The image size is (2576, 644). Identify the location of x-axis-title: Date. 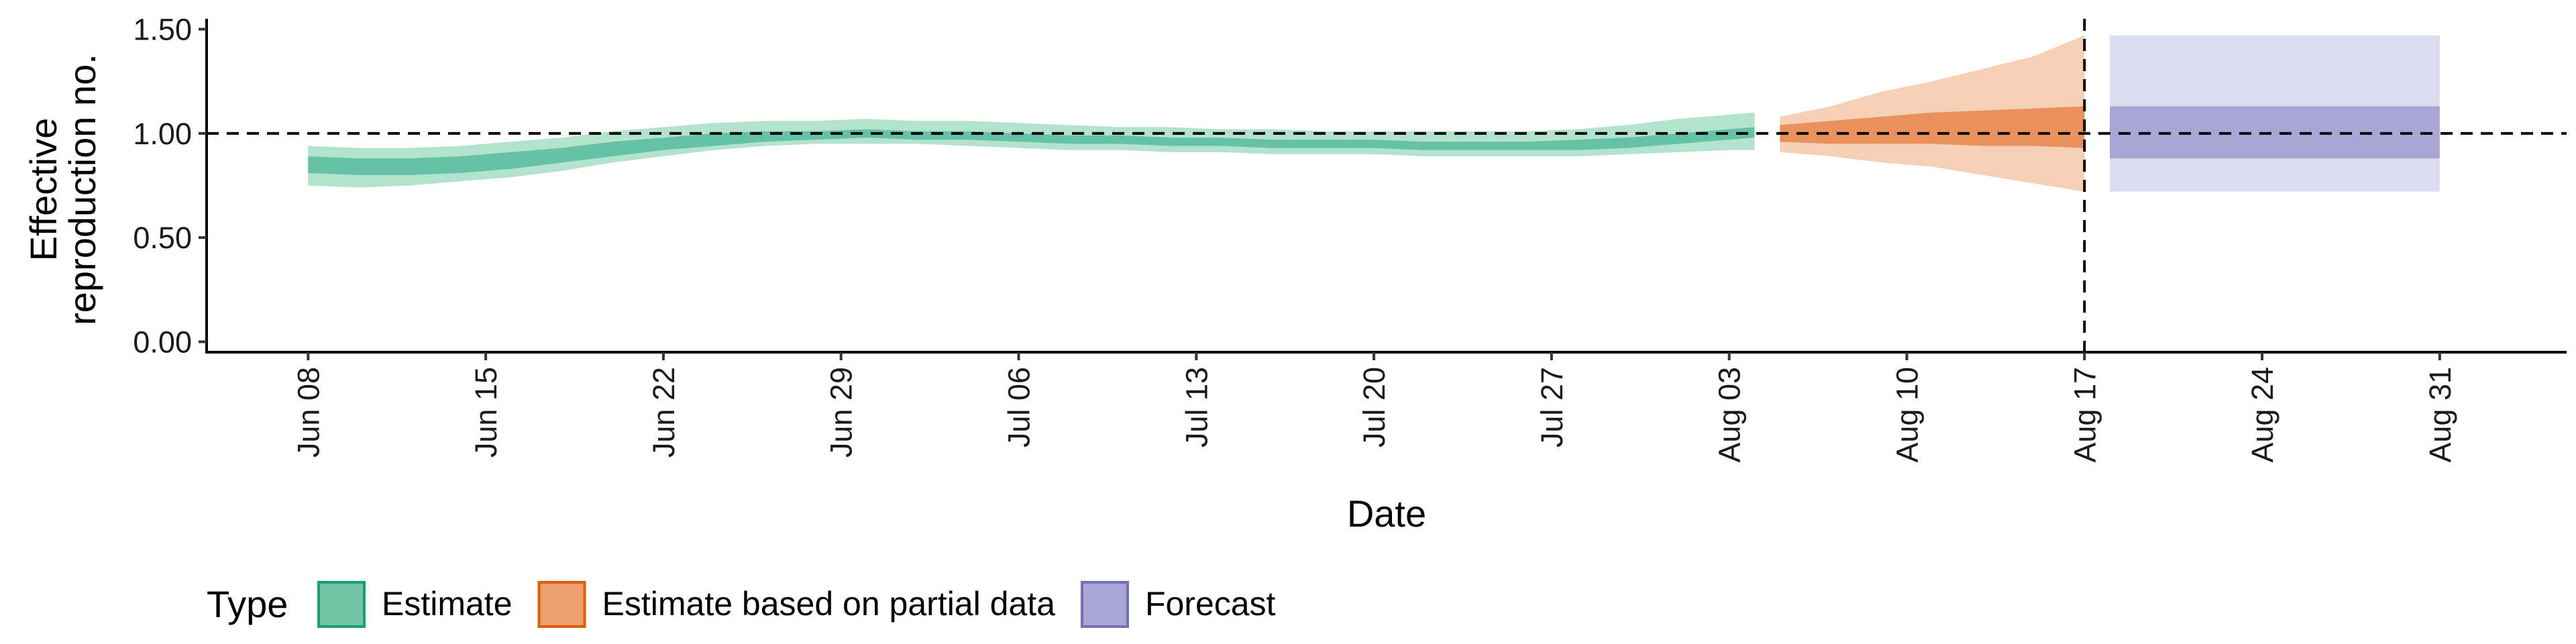
(1386, 513).